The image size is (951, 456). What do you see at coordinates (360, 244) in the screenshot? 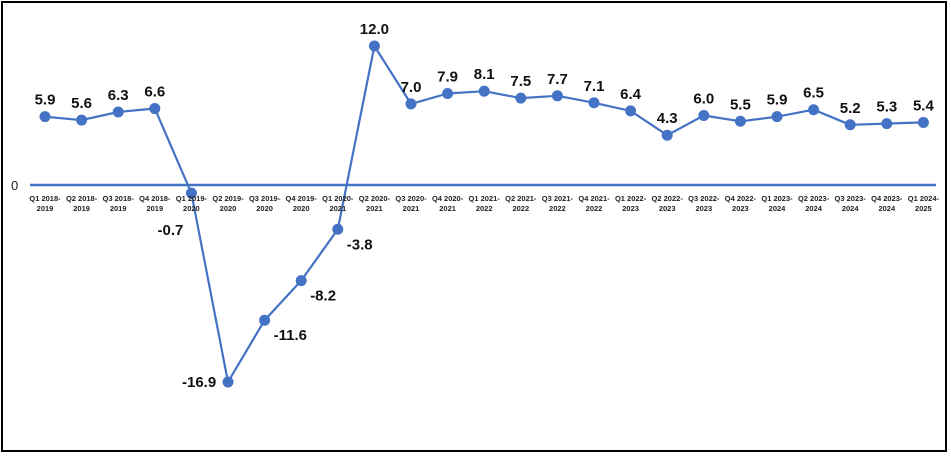
I see `data-label: -3.8` at bounding box center [360, 244].